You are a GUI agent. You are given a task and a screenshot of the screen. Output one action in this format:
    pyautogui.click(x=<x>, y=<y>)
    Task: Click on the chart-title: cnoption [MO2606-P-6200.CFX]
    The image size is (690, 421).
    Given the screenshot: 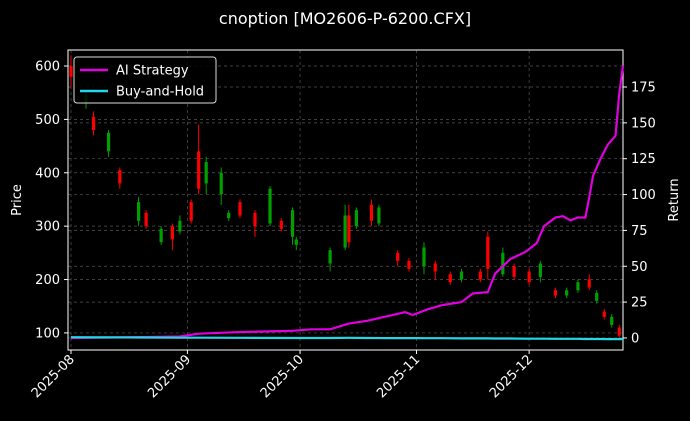 What is the action you would take?
    pyautogui.click(x=345, y=18)
    